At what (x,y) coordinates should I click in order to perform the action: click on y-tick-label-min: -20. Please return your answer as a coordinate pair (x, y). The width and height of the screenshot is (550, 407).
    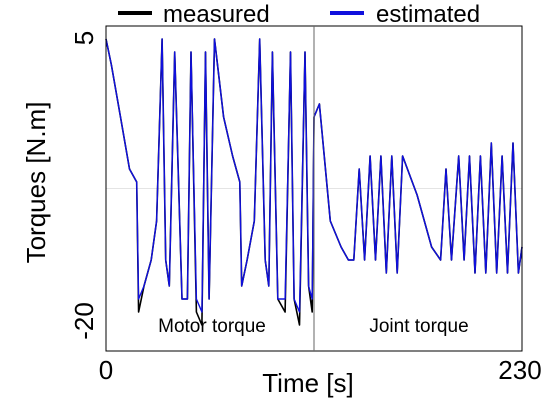
    Looking at the image, I should click on (84, 321).